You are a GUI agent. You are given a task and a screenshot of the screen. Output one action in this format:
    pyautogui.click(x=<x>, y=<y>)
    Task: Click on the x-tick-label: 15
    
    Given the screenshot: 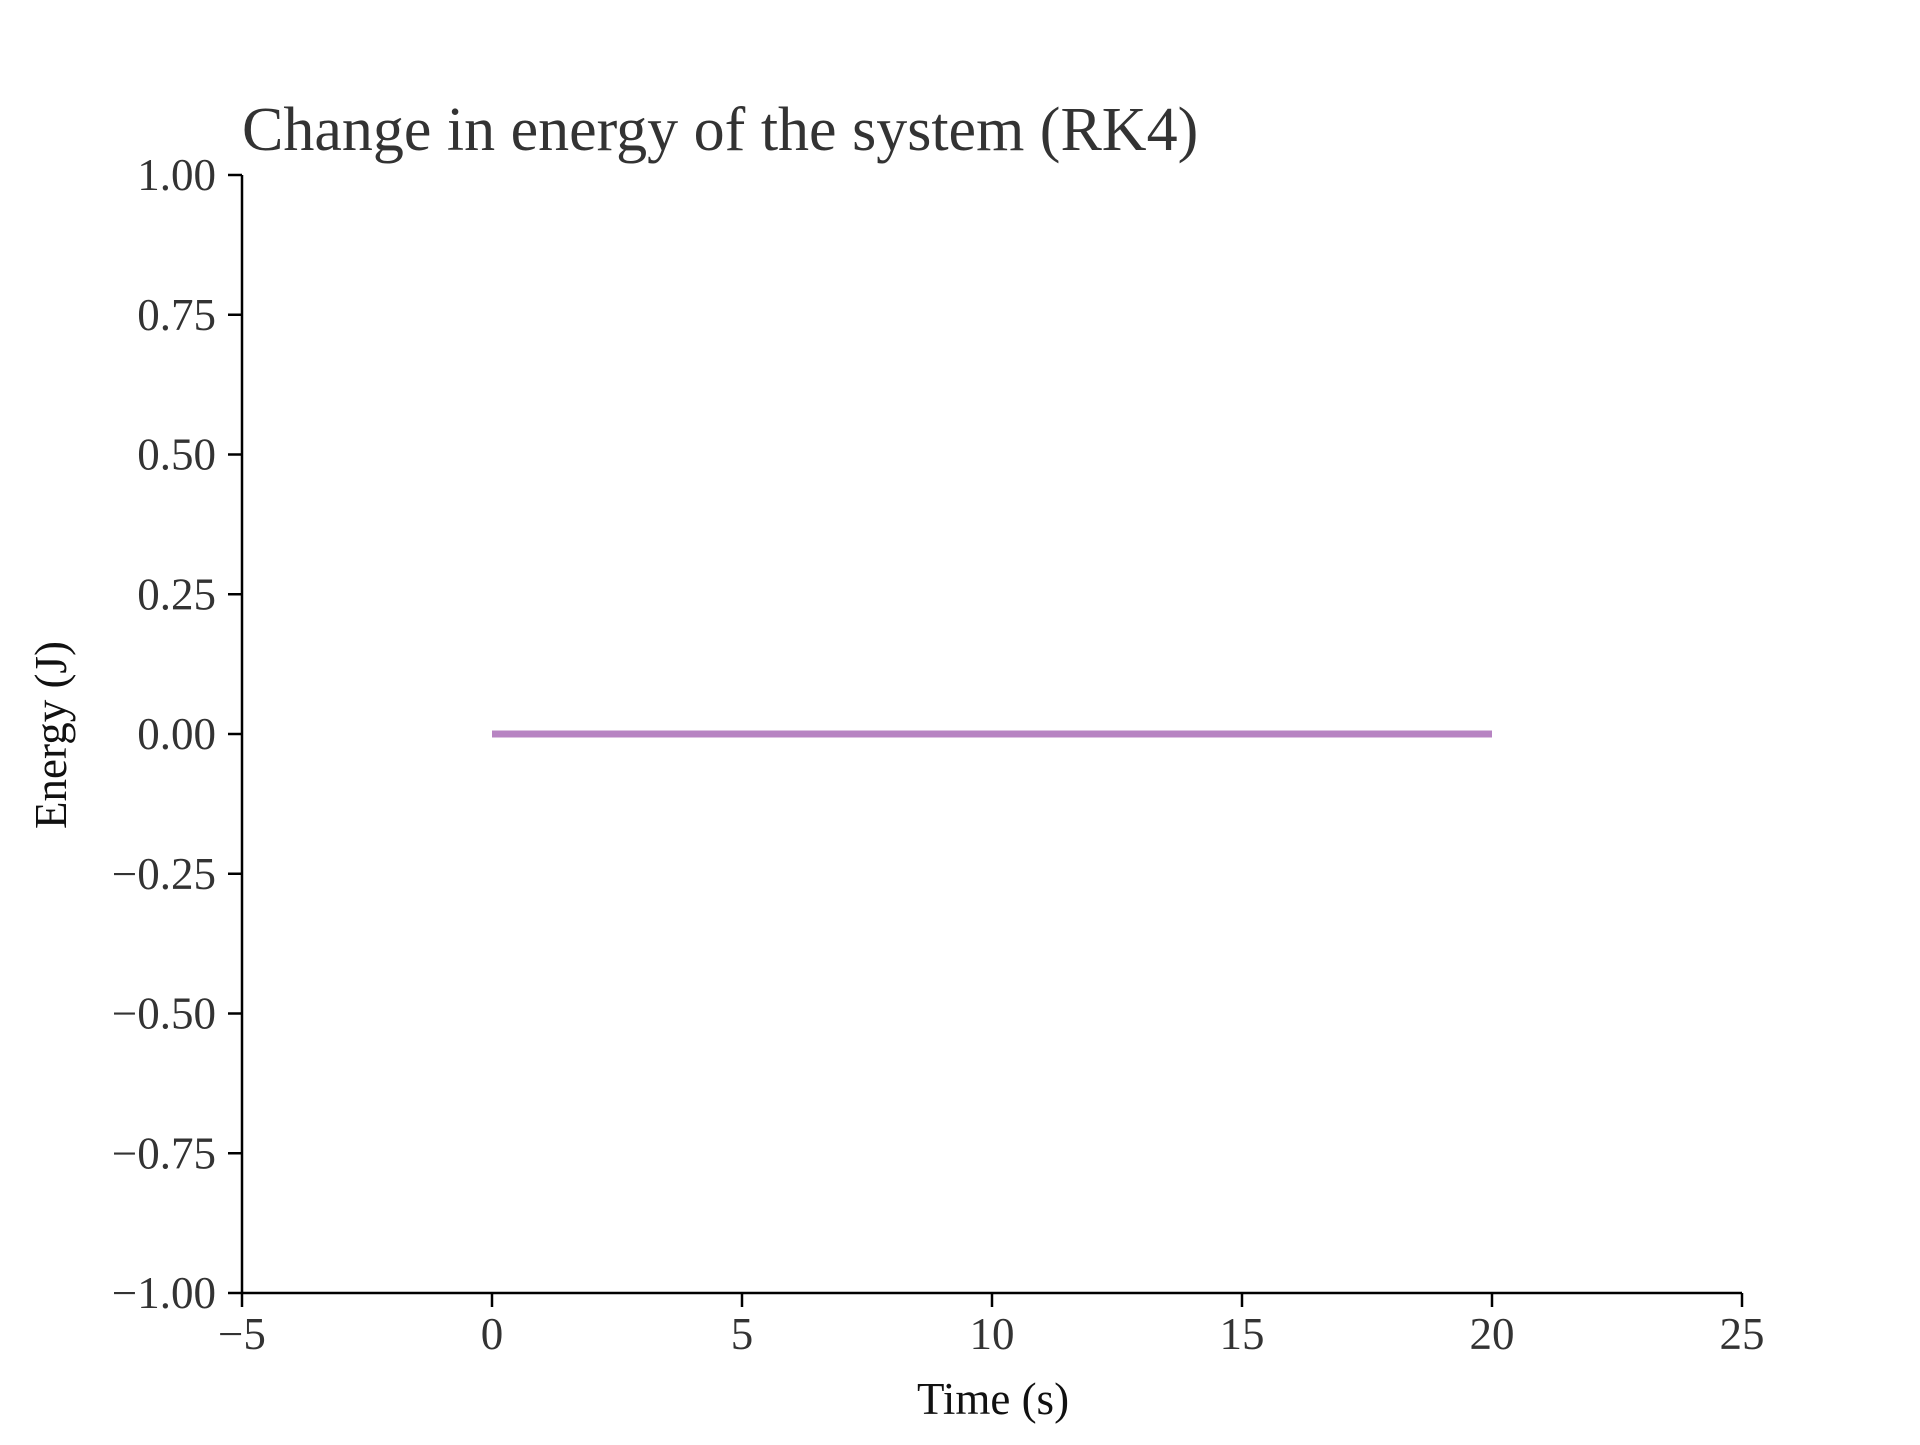 What is the action you would take?
    pyautogui.click(x=1242, y=1334)
    